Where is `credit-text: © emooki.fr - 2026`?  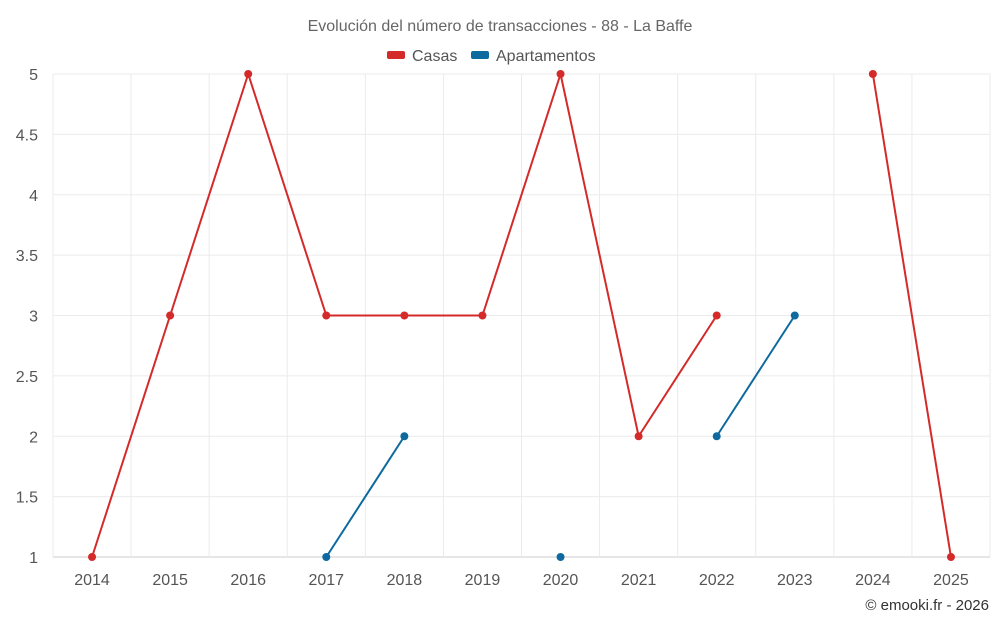
credit-text: © emooki.fr - 2026 is located at coordinates (927, 605).